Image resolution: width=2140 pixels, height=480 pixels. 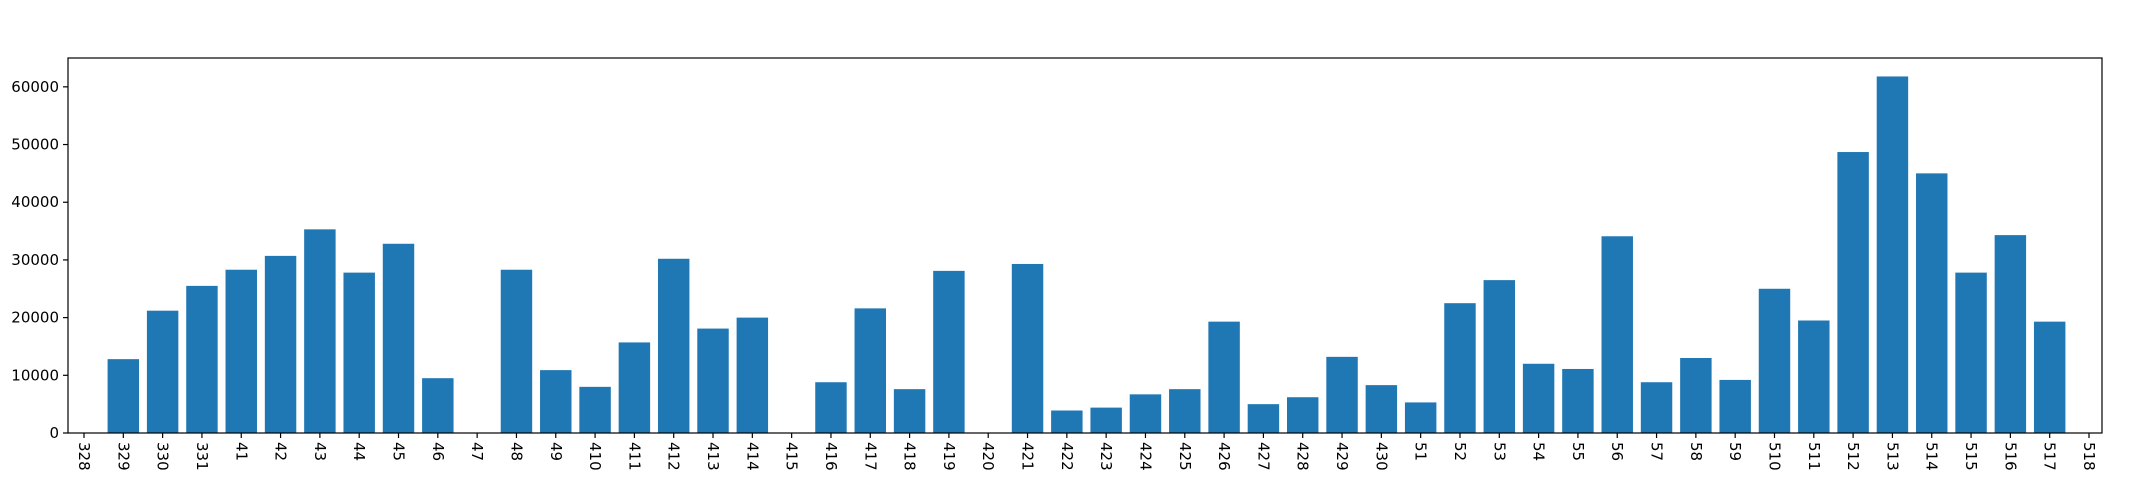 What do you see at coordinates (1892, 456) in the screenshot?
I see `x-tick-label-513: 513` at bounding box center [1892, 456].